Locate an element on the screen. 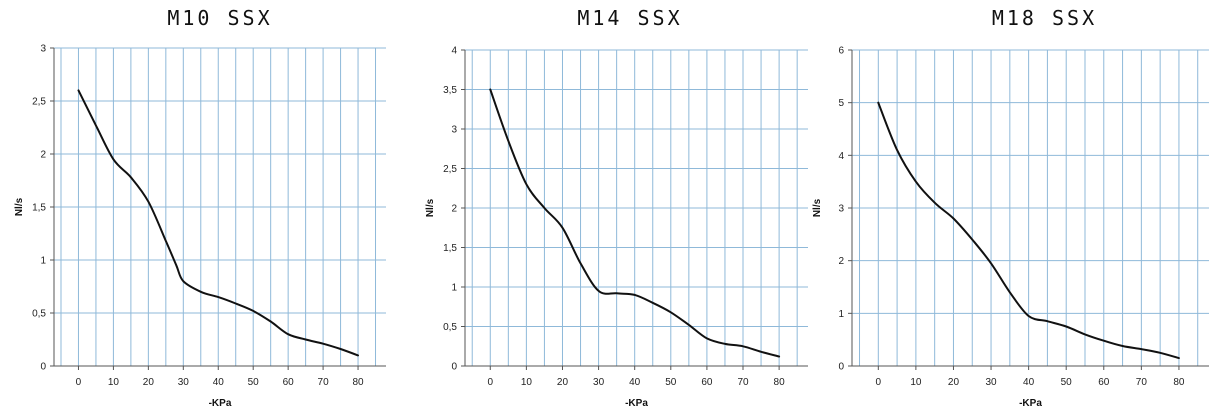 This screenshot has height=413, width=1219. chart-title: M10 SSX is located at coordinates (220, 18).